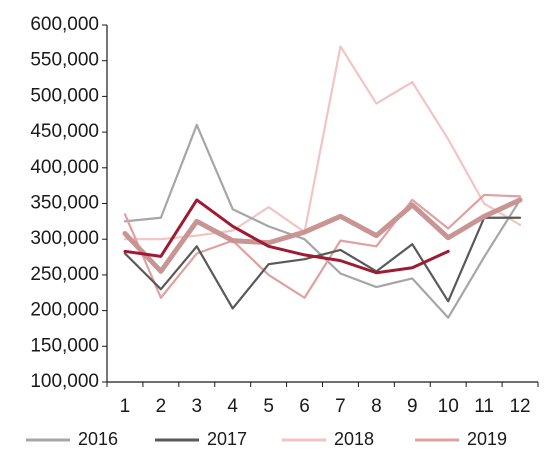  What do you see at coordinates (268, 406) in the screenshot?
I see `x-tick-label: 5` at bounding box center [268, 406].